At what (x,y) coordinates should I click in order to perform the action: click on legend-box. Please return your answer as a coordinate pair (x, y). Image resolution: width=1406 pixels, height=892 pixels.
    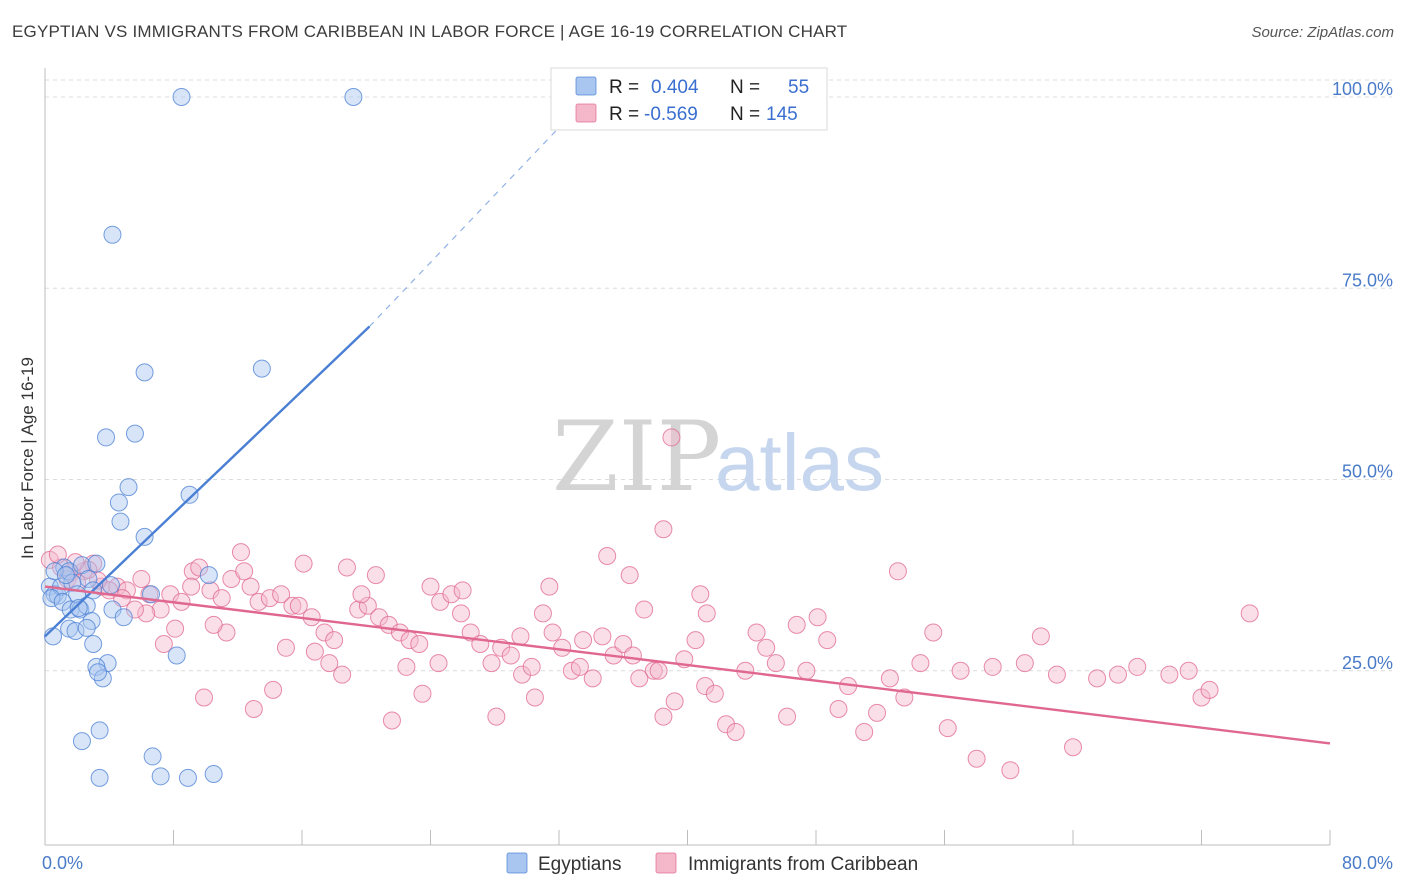
    Looking at the image, I should click on (689, 99).